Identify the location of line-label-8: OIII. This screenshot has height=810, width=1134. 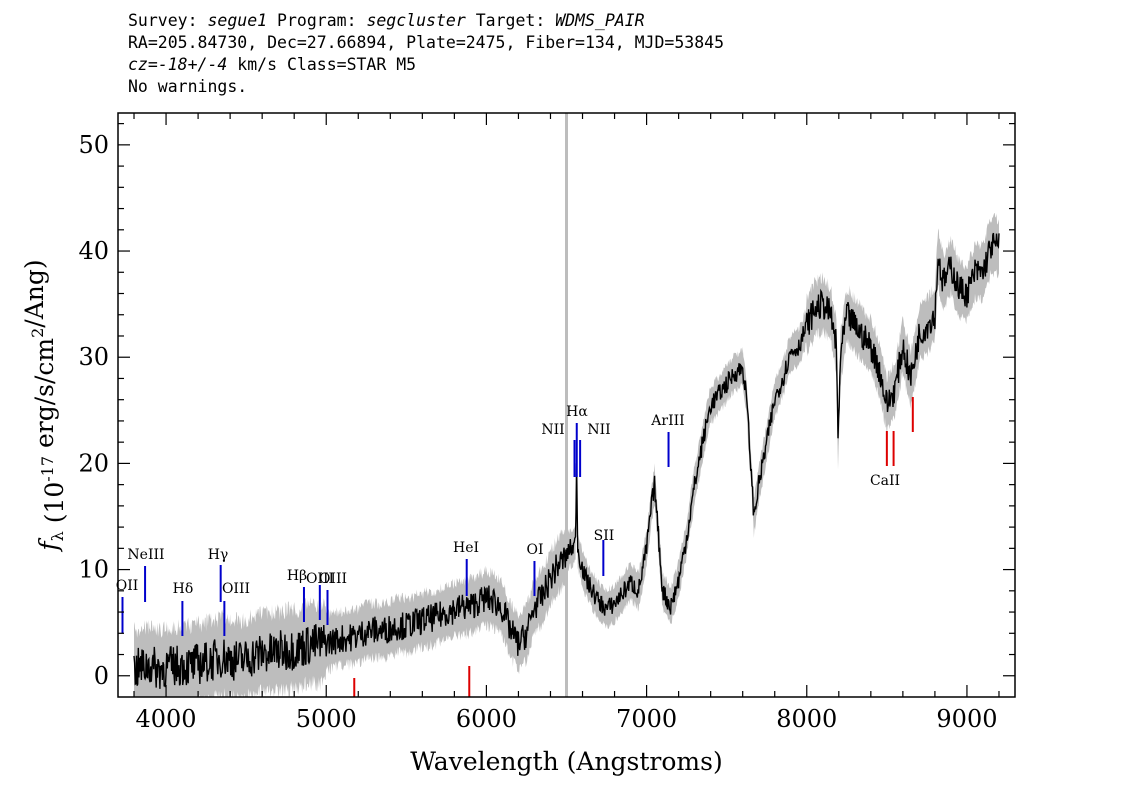
(320, 579).